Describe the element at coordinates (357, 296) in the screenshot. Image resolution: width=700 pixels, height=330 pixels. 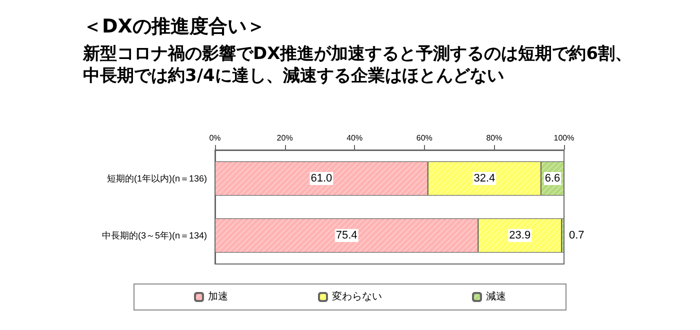
I see `legend-label: 変わらない` at that location.